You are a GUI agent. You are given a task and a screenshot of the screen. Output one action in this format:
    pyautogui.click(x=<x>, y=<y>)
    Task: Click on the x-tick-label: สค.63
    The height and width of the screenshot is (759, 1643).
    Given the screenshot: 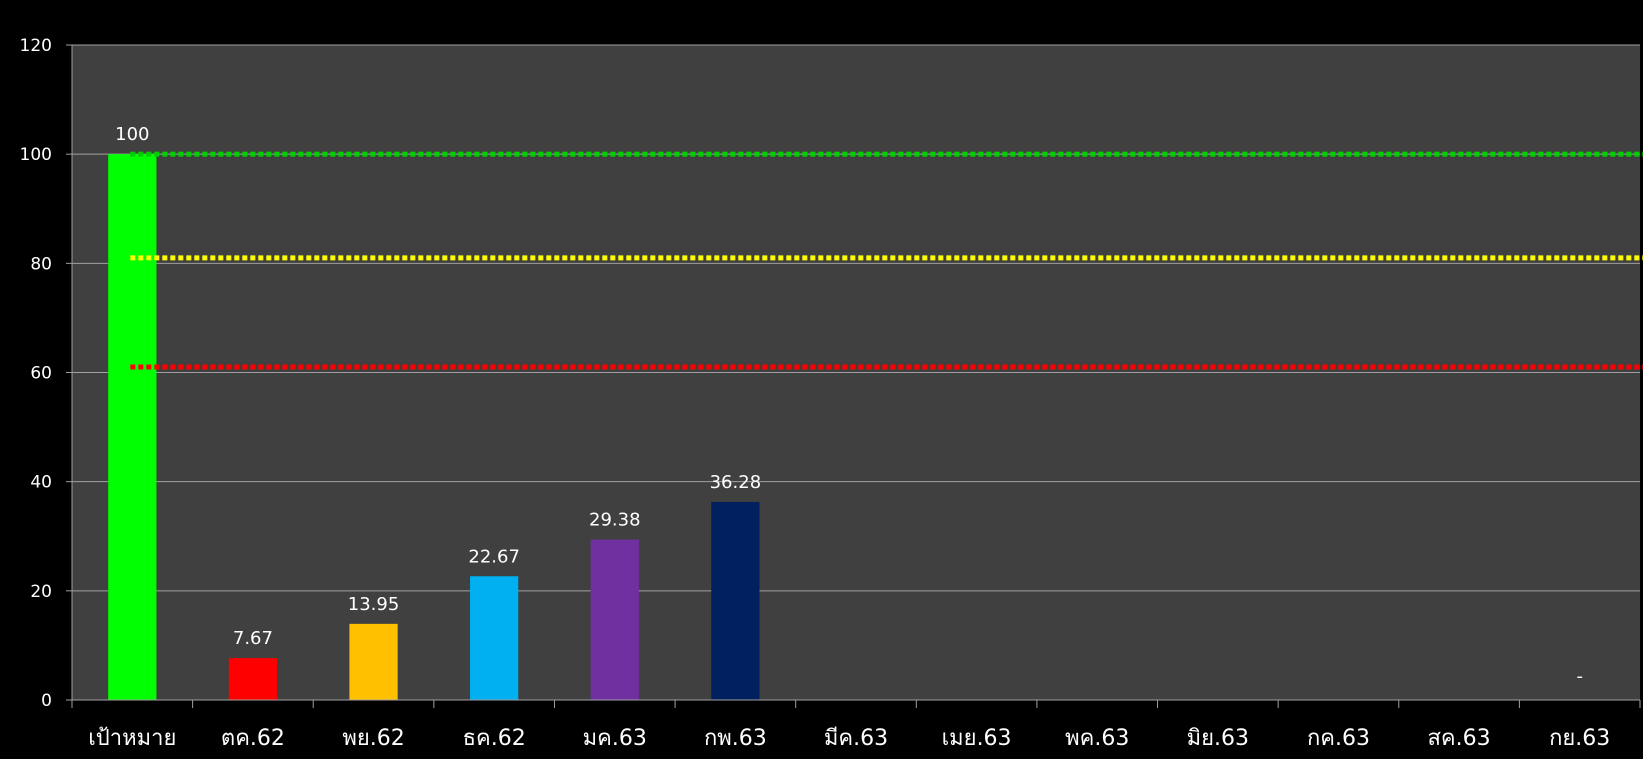 What is the action you would take?
    pyautogui.click(x=1459, y=738)
    